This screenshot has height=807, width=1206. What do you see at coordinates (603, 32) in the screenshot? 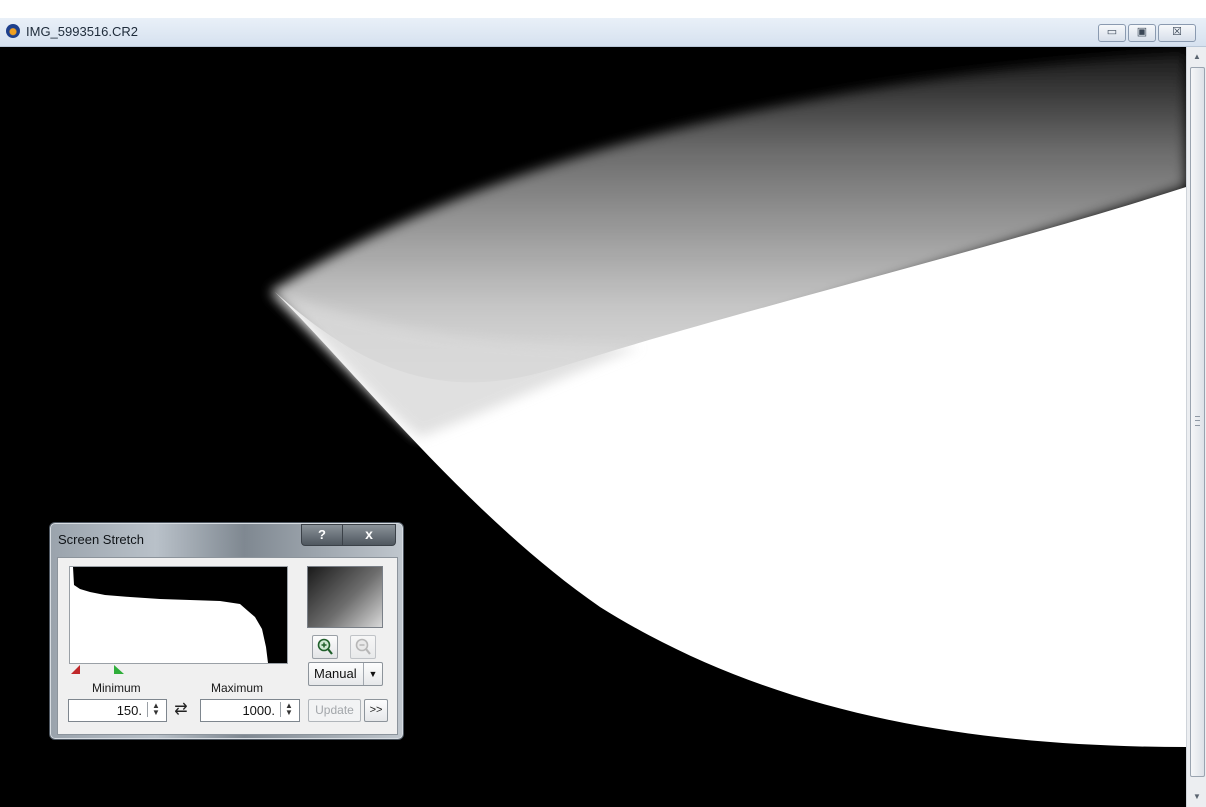
I see `title-bar: IMG_5993516.CR2 ▭ ▣ ☒` at bounding box center [603, 32].